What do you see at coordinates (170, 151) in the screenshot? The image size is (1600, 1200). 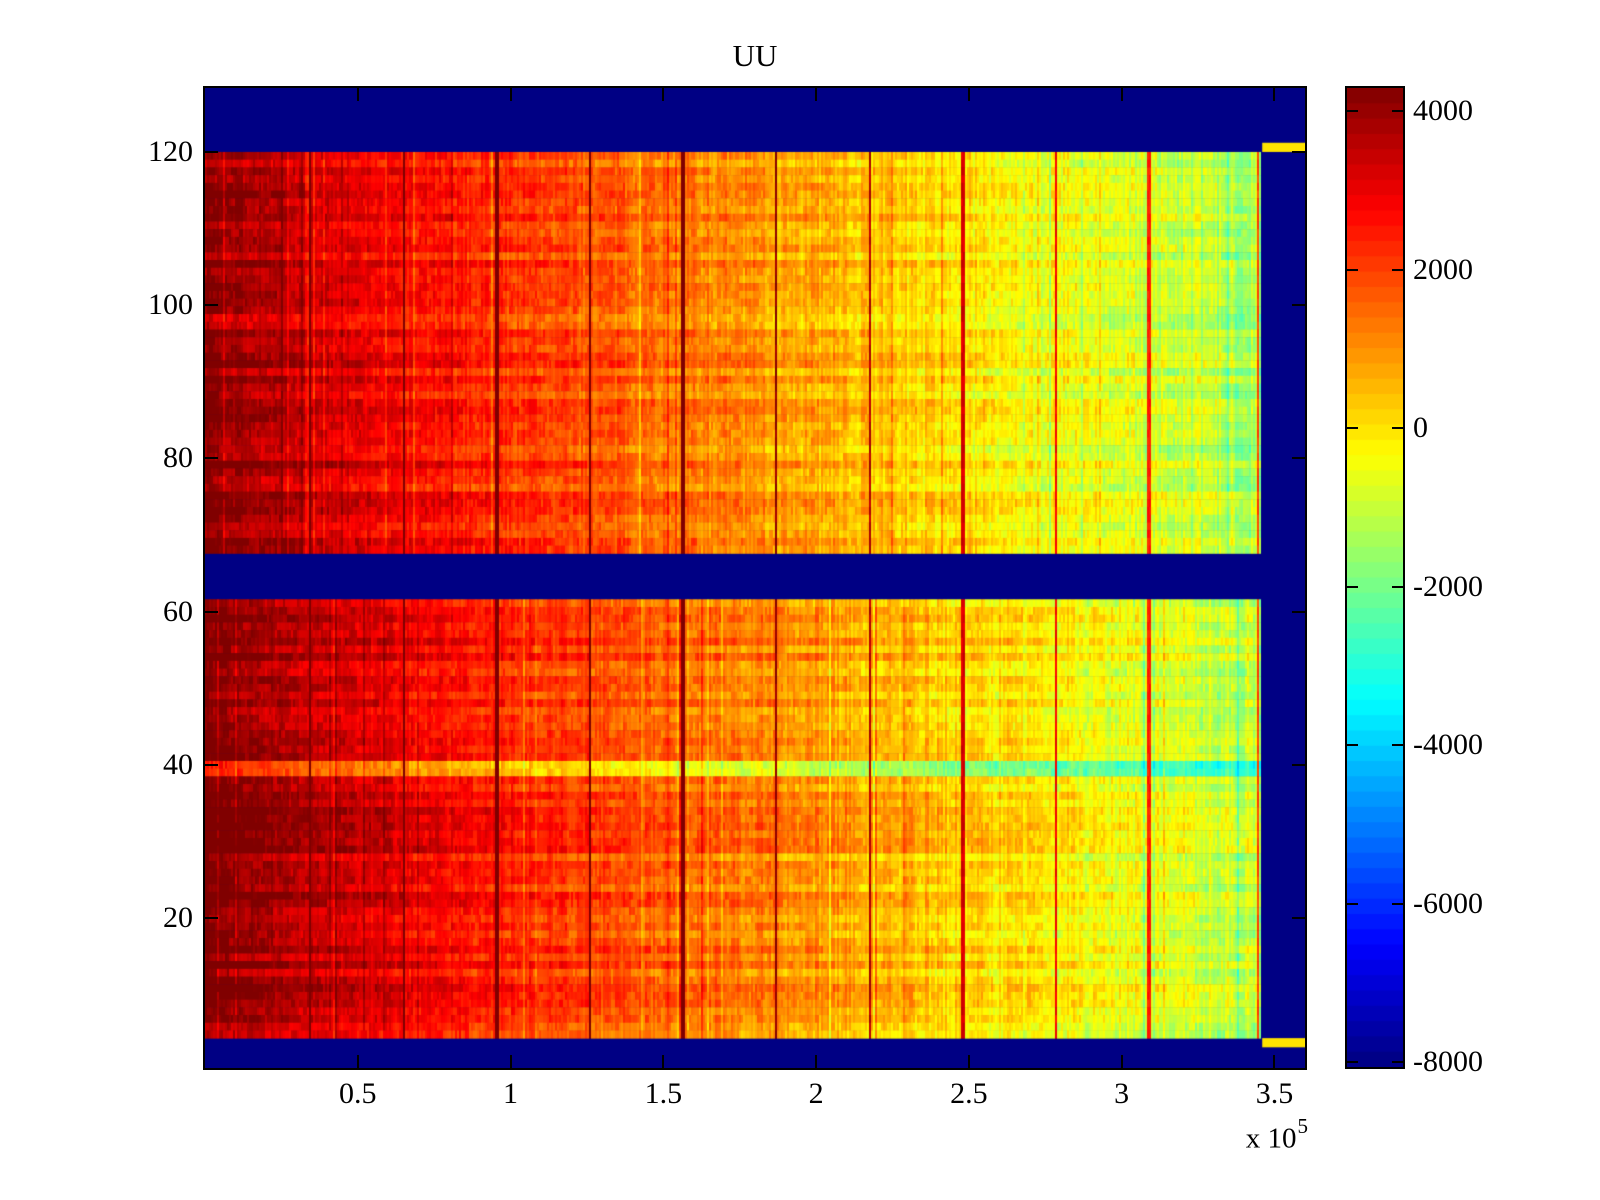 I see `y-tick-label: 120` at bounding box center [170, 151].